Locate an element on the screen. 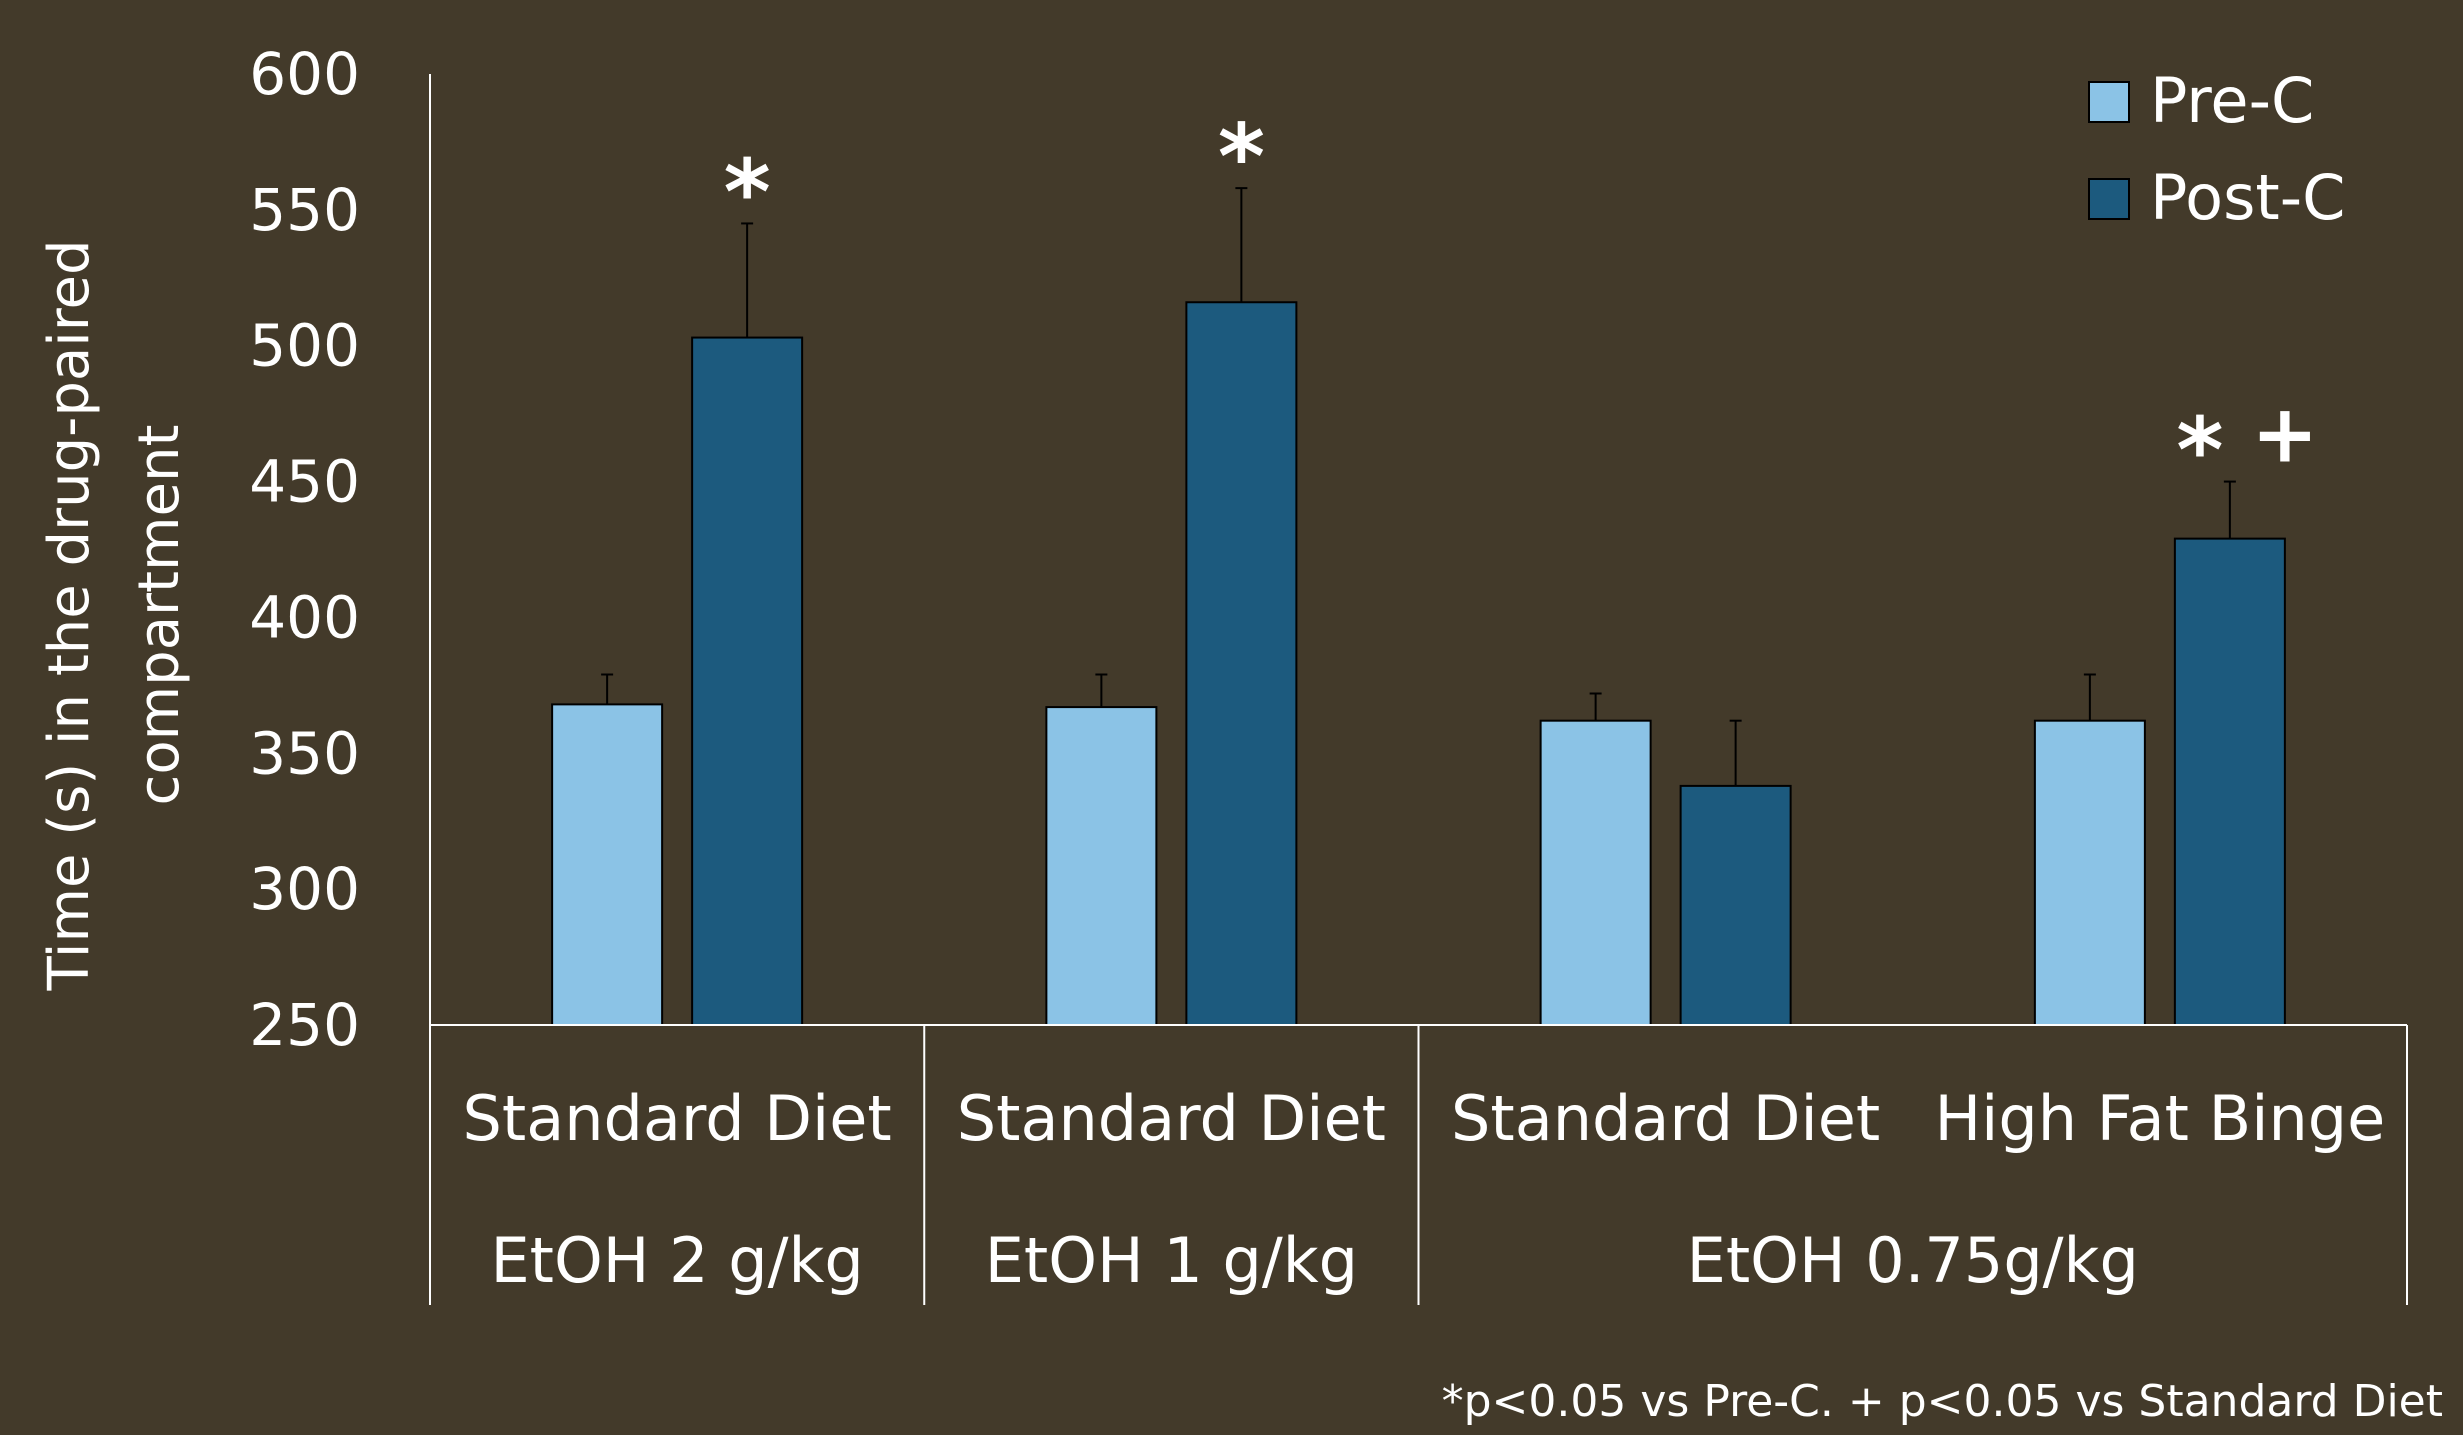 The width and height of the screenshot is (2463, 1435). legend: Pre-C Post-C is located at coordinates (2216, 149).